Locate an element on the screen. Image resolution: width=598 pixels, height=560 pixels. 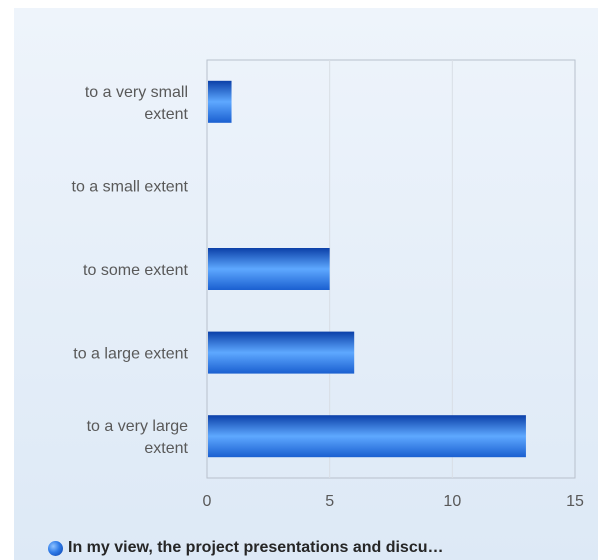
x-tick-labels: 0 5 10 15 is located at coordinates (393, 501).